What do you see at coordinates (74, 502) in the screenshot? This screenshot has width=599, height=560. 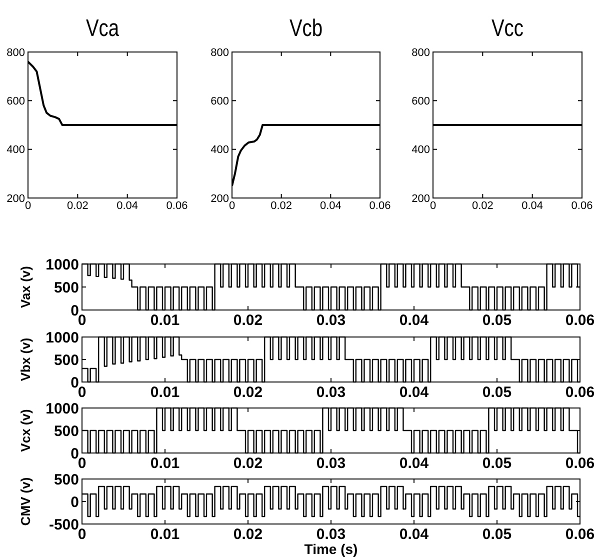 I see `y-tick-label: 0` at bounding box center [74, 502].